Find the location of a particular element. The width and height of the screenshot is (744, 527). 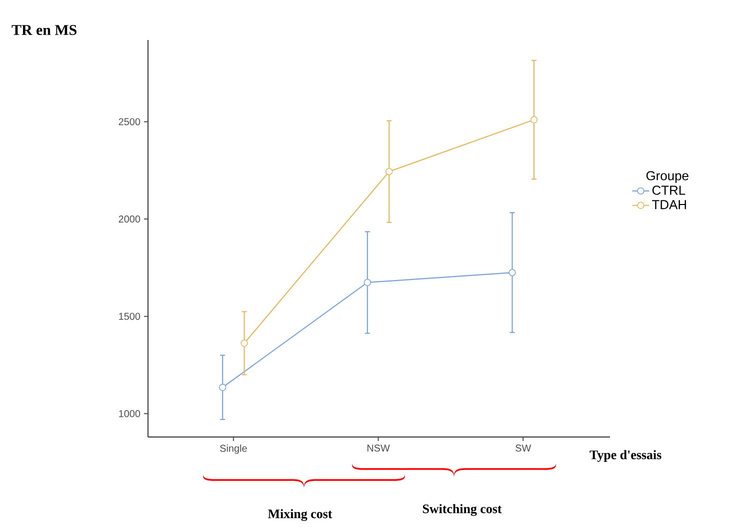

y-tick-label: 2500 is located at coordinates (129, 122).